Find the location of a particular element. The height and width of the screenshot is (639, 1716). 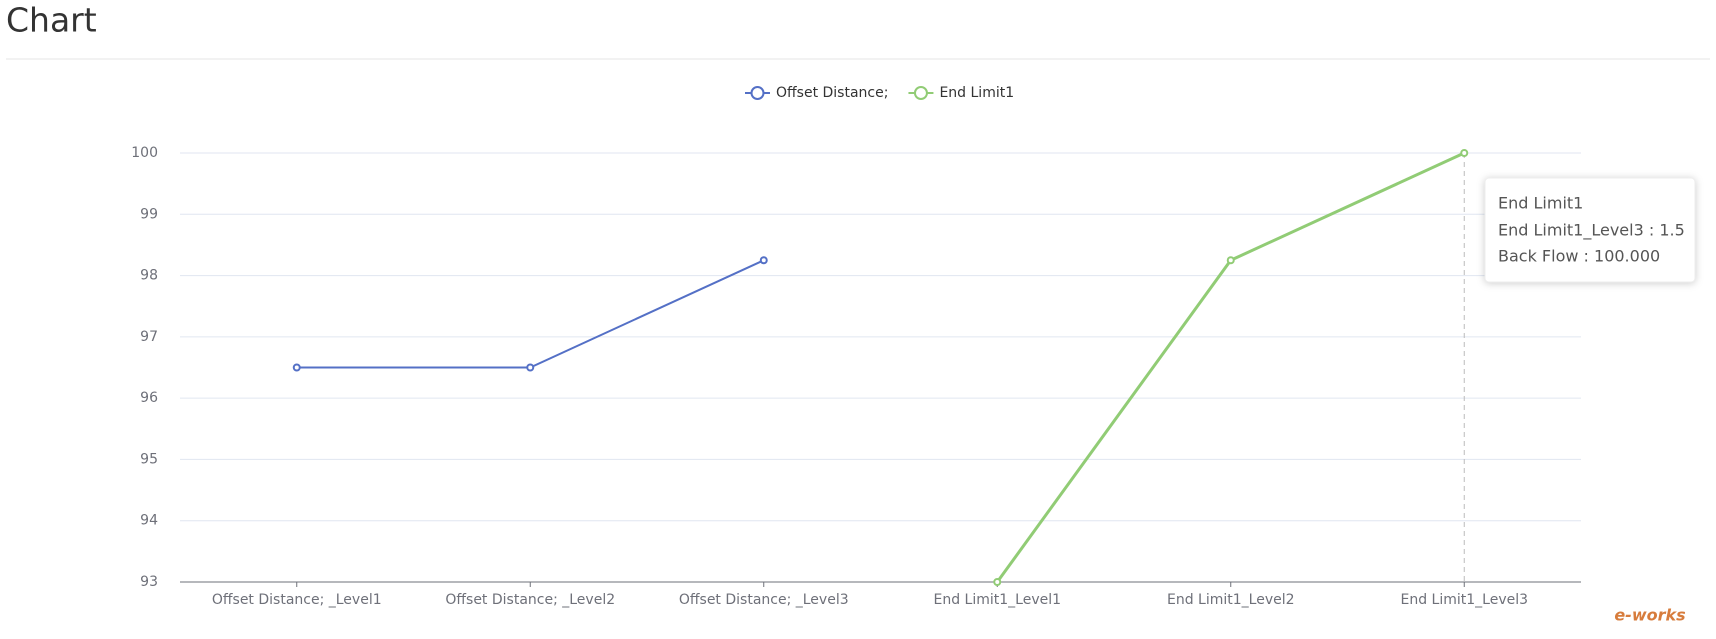

tooltip-line: Back Flow : 100.000 is located at coordinates (1579, 256).